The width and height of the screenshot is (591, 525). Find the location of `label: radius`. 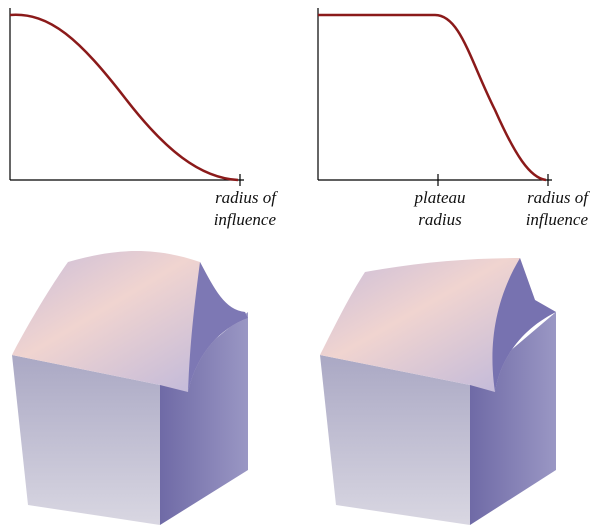

label: radius is located at coordinates (440, 219).